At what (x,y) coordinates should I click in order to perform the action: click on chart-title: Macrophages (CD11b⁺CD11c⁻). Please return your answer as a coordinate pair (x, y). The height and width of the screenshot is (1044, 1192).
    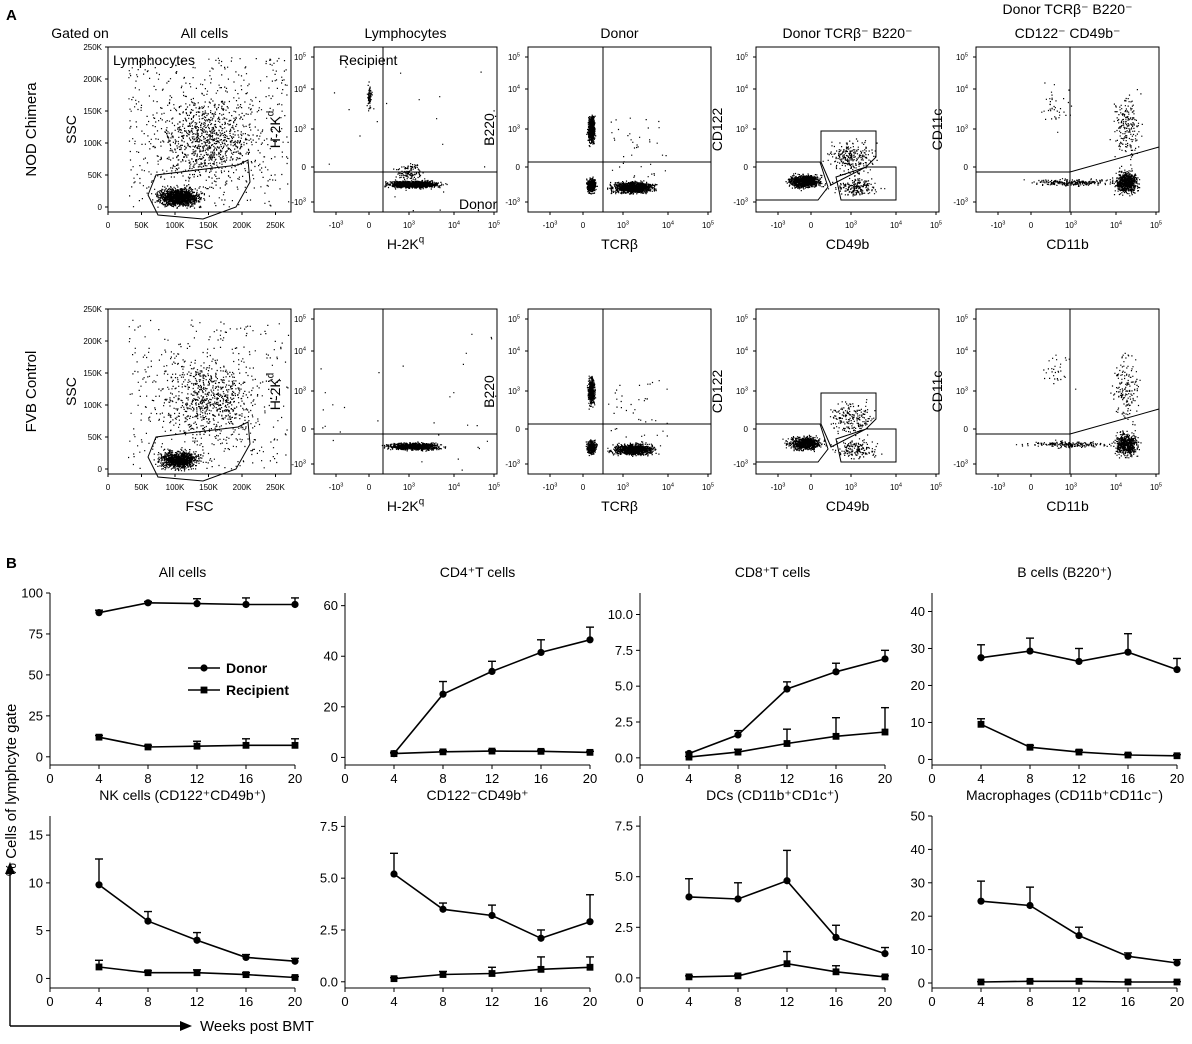
    Looking at the image, I should click on (1064, 795).